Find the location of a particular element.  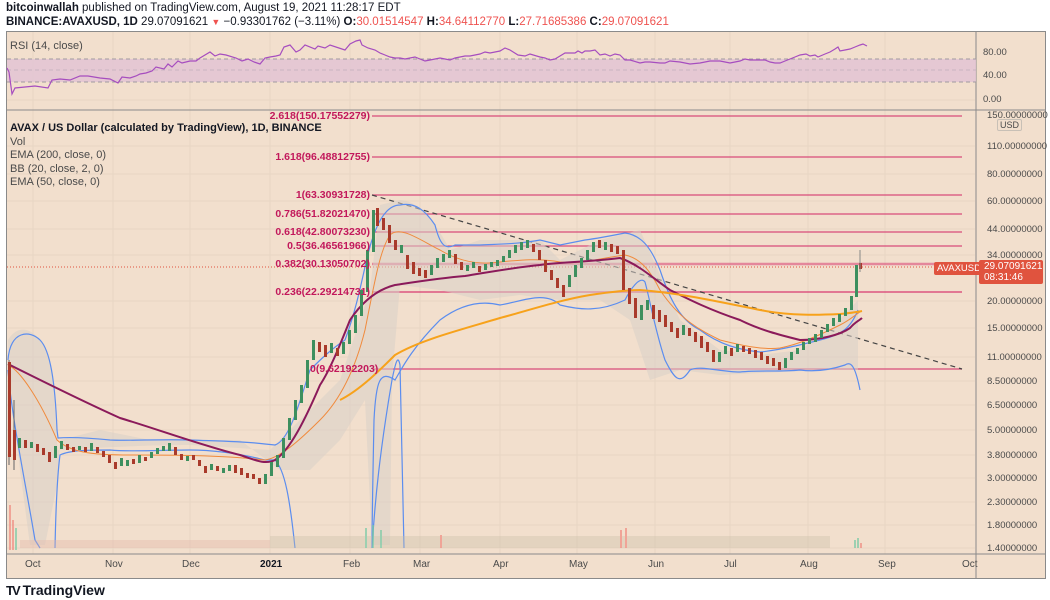

tradingview-brand: TV TradingView is located at coordinates (55, 590).